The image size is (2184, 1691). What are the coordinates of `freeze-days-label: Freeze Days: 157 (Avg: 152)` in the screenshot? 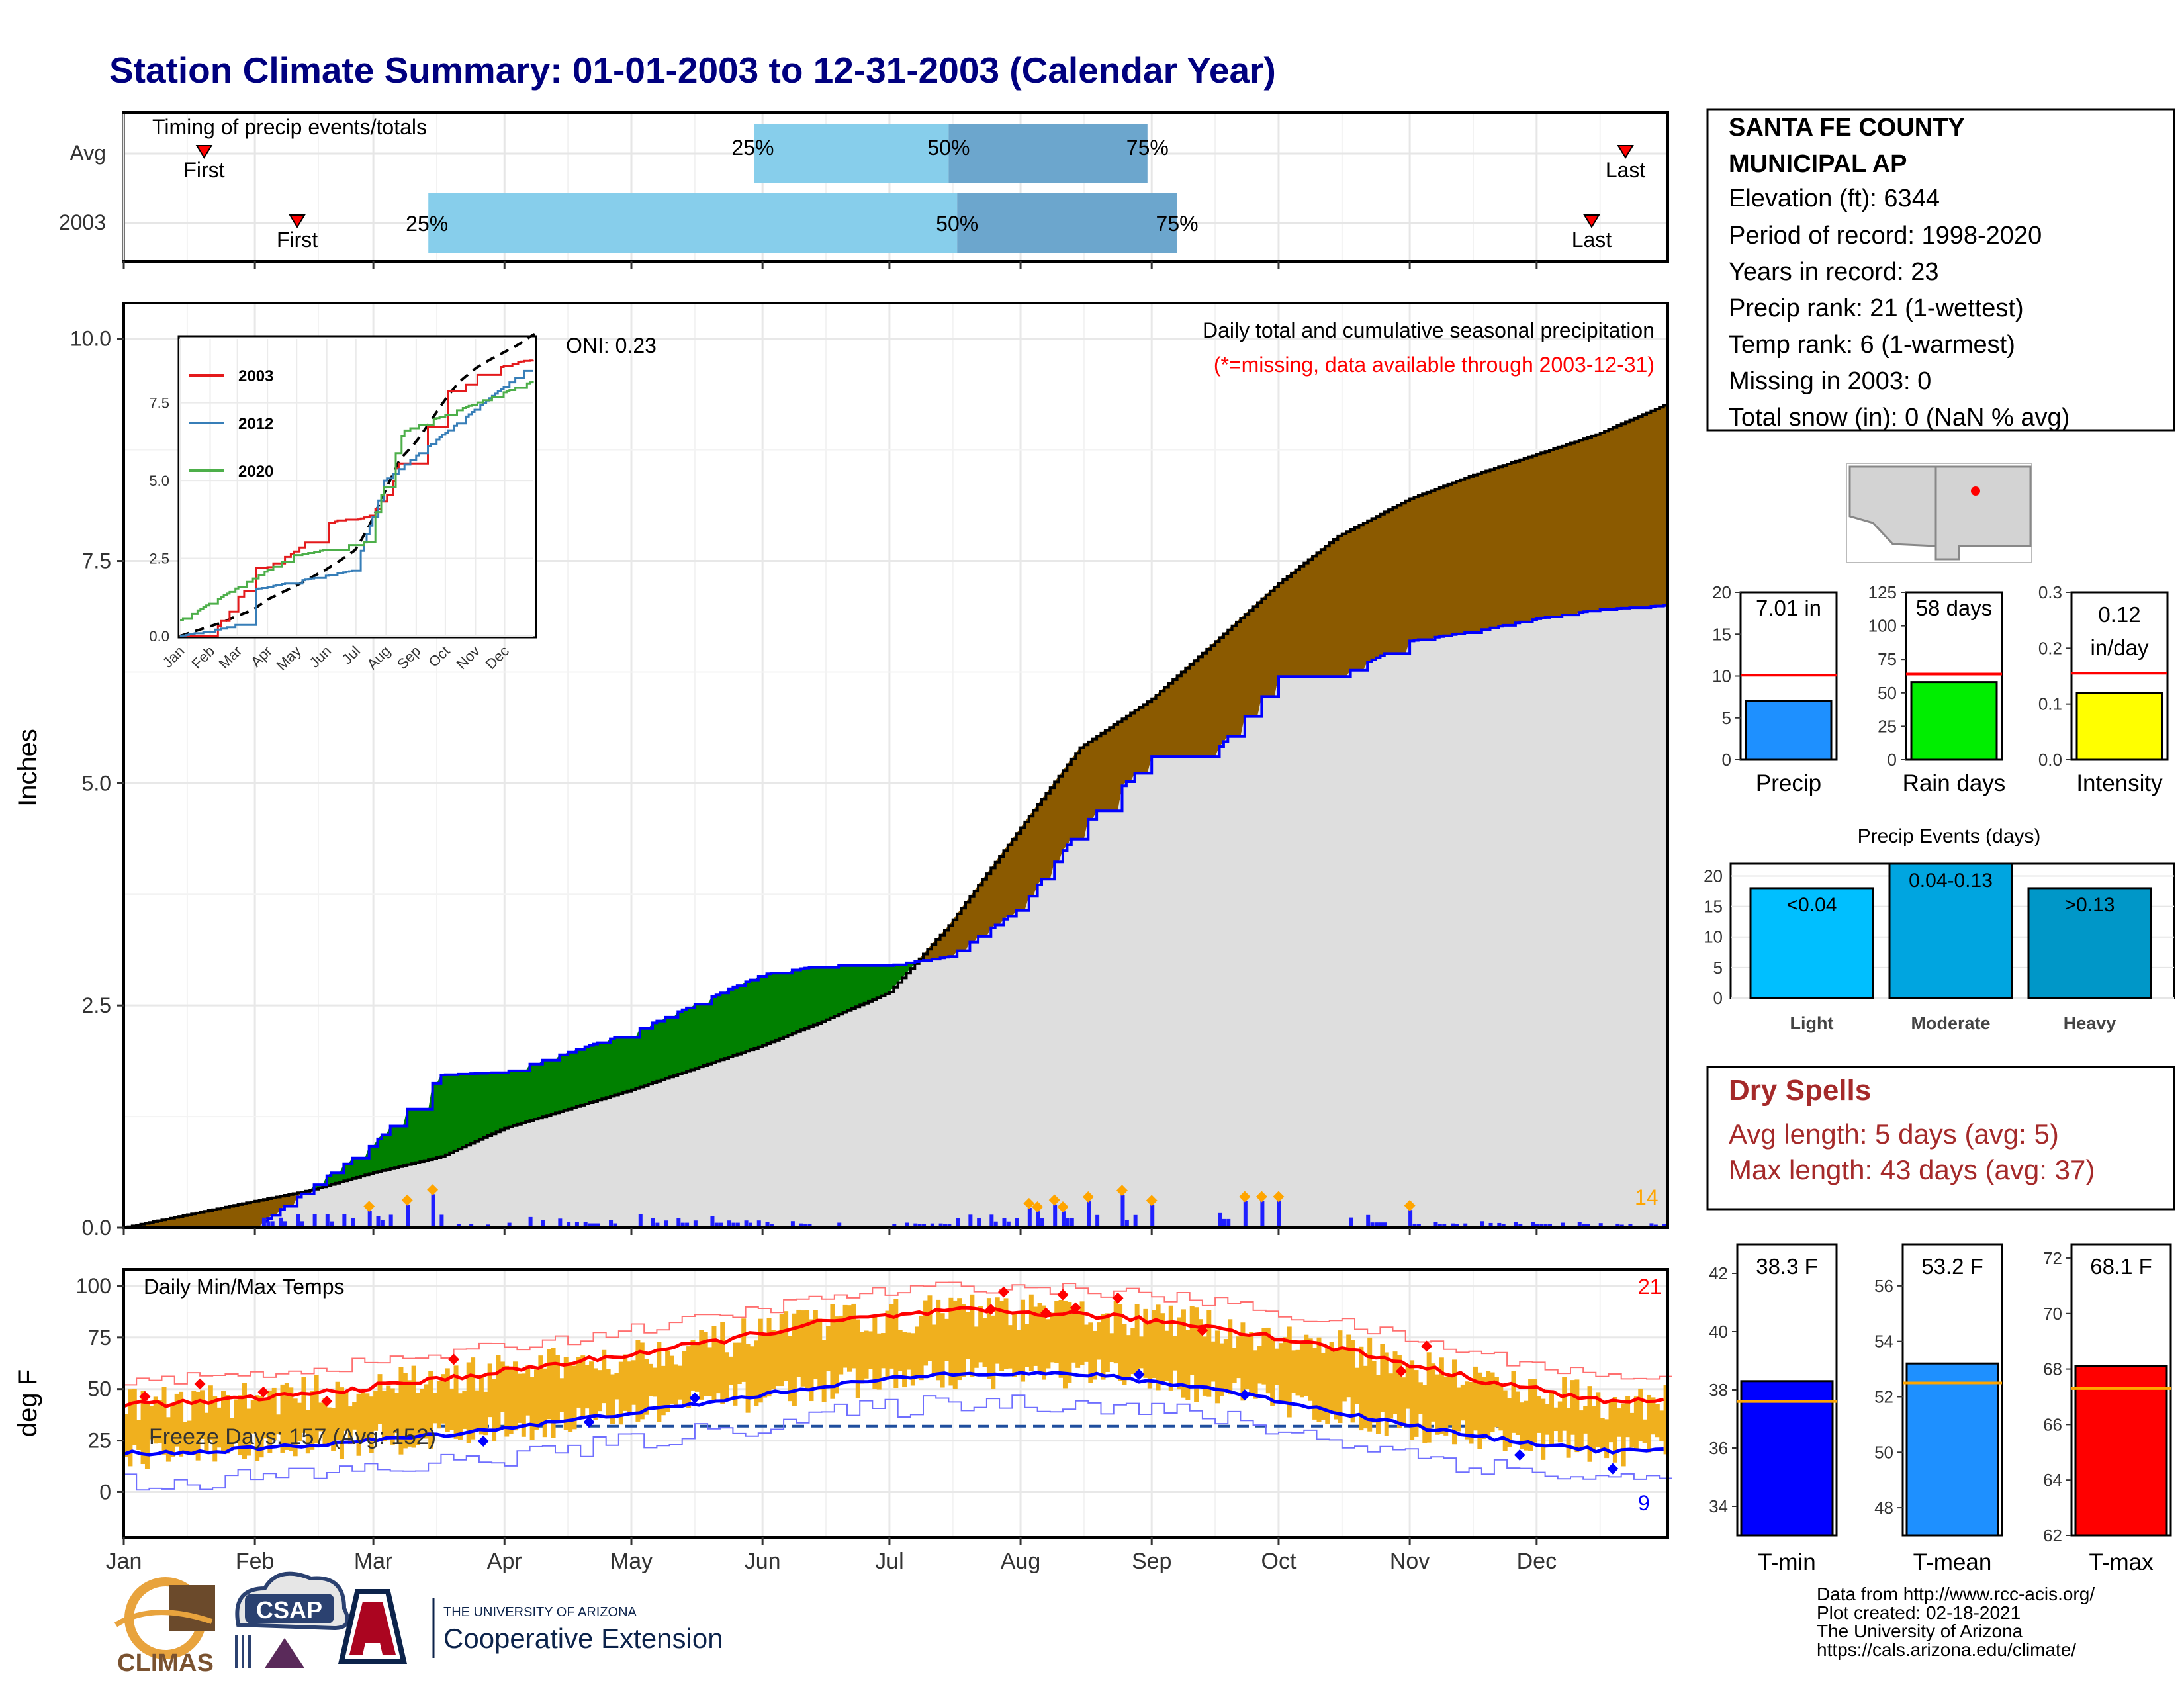 It's located at (292, 1437).